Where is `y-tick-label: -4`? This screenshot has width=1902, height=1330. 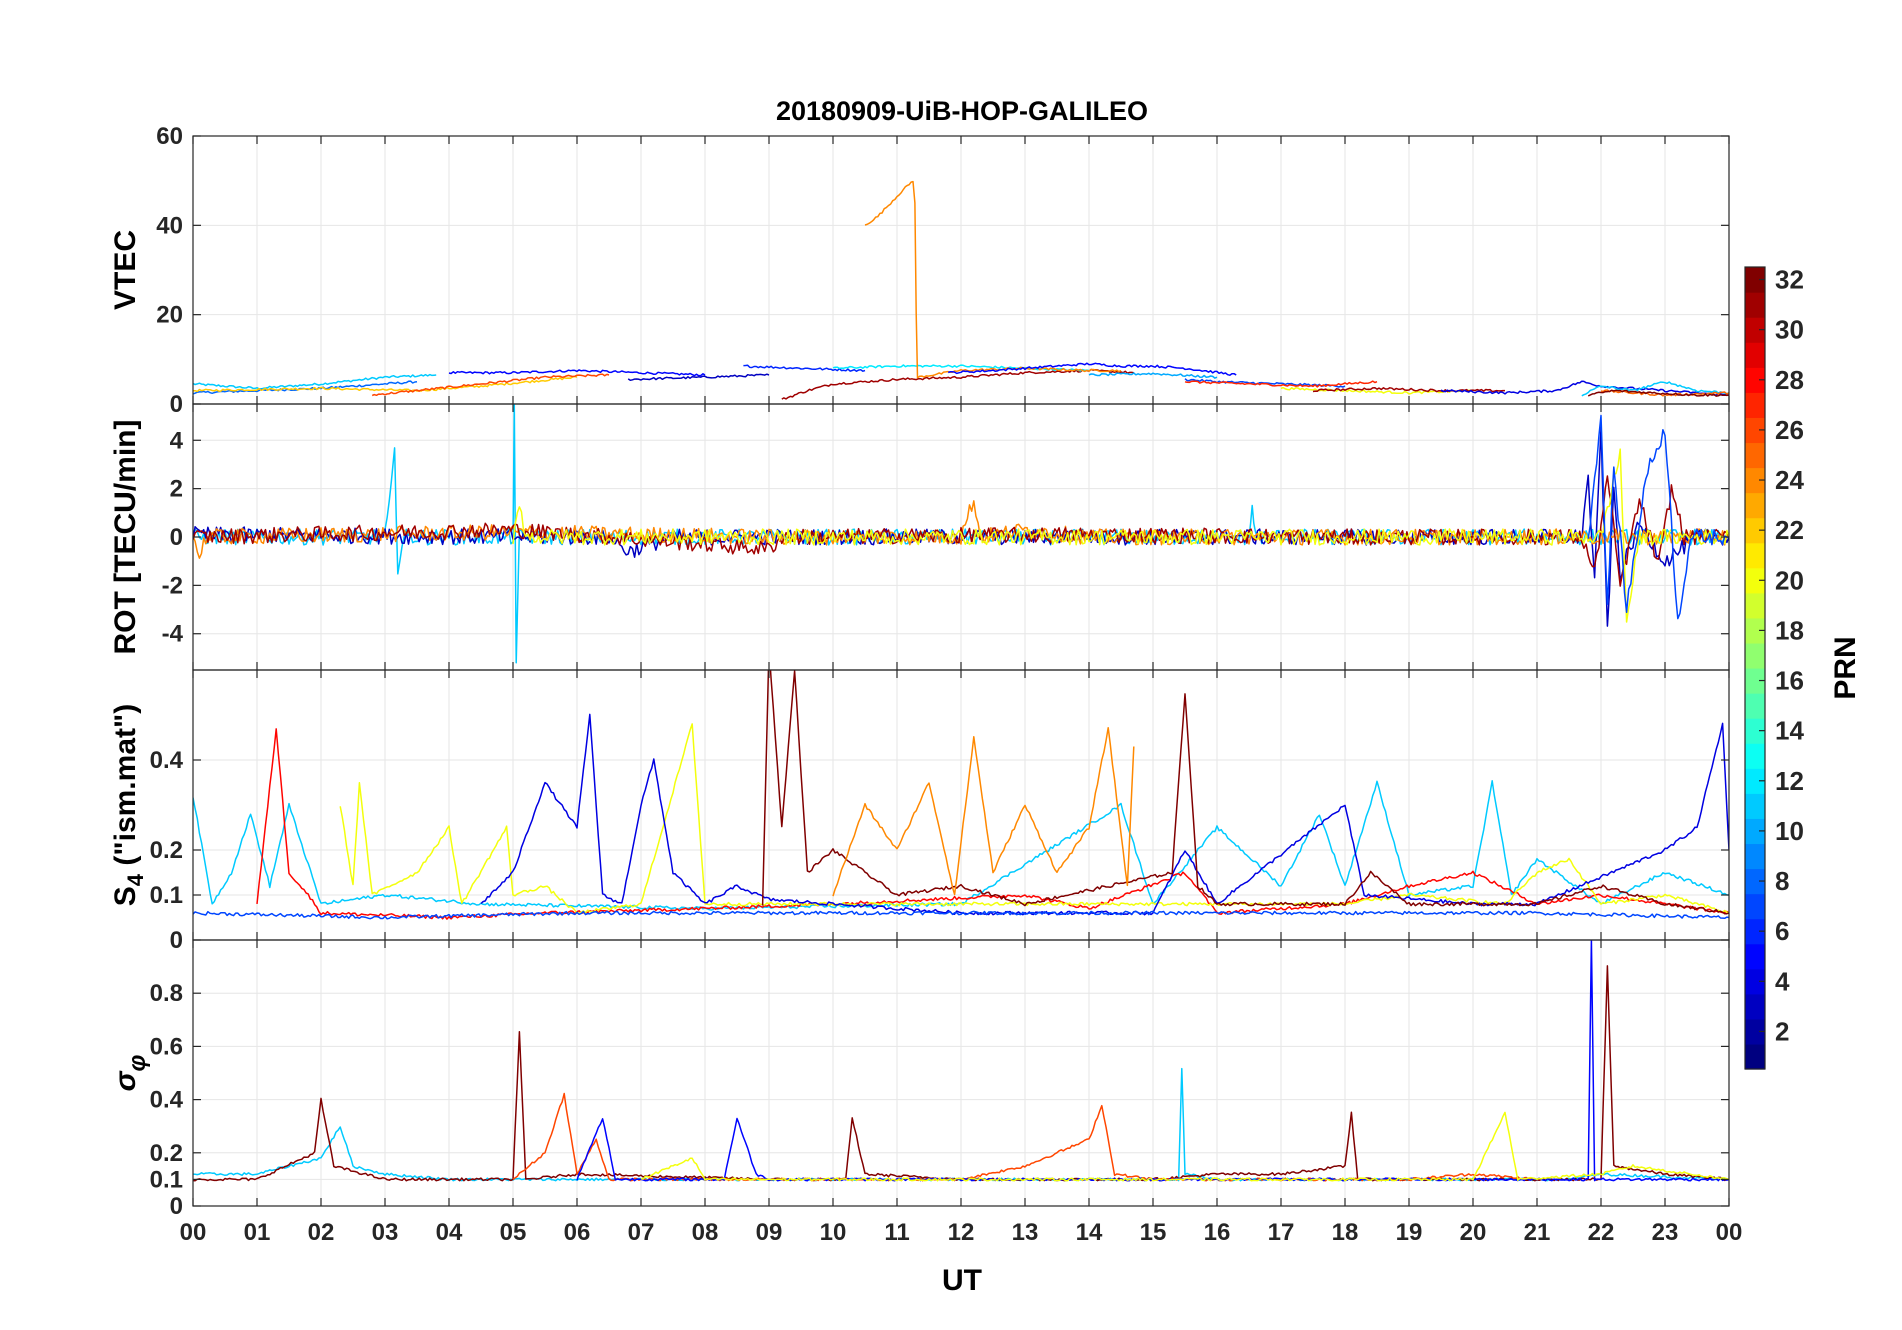 y-tick-label: -4 is located at coordinates (173, 634).